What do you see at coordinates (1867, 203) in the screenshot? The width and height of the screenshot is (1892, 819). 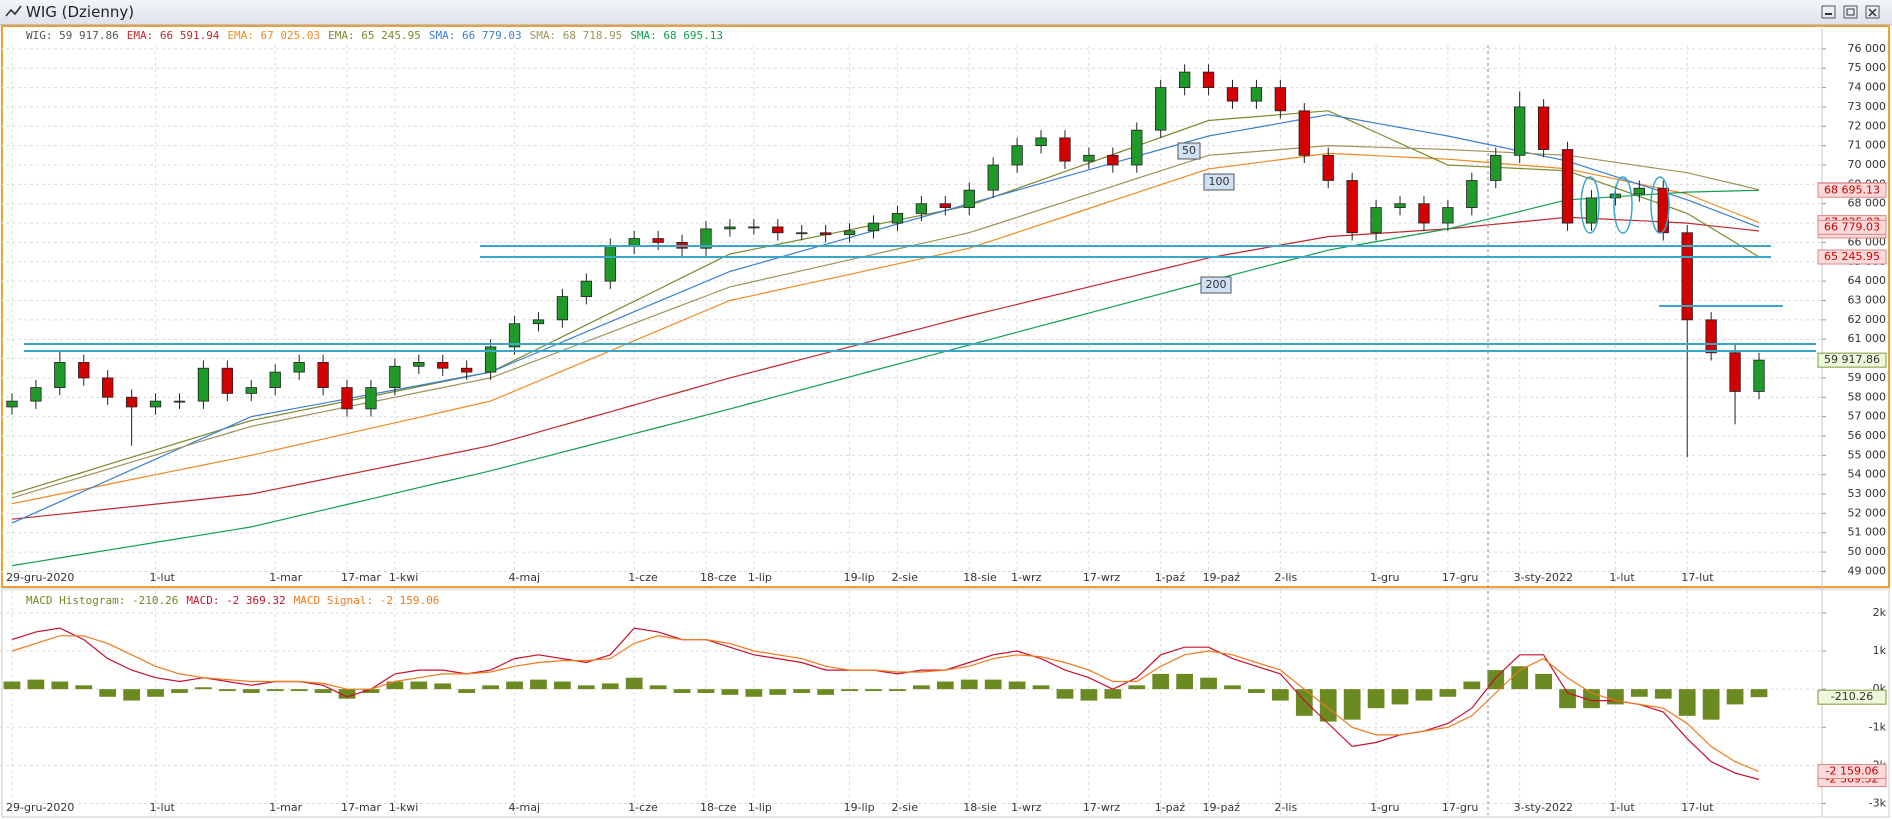 I see `y-tick-label: 68 000` at bounding box center [1867, 203].